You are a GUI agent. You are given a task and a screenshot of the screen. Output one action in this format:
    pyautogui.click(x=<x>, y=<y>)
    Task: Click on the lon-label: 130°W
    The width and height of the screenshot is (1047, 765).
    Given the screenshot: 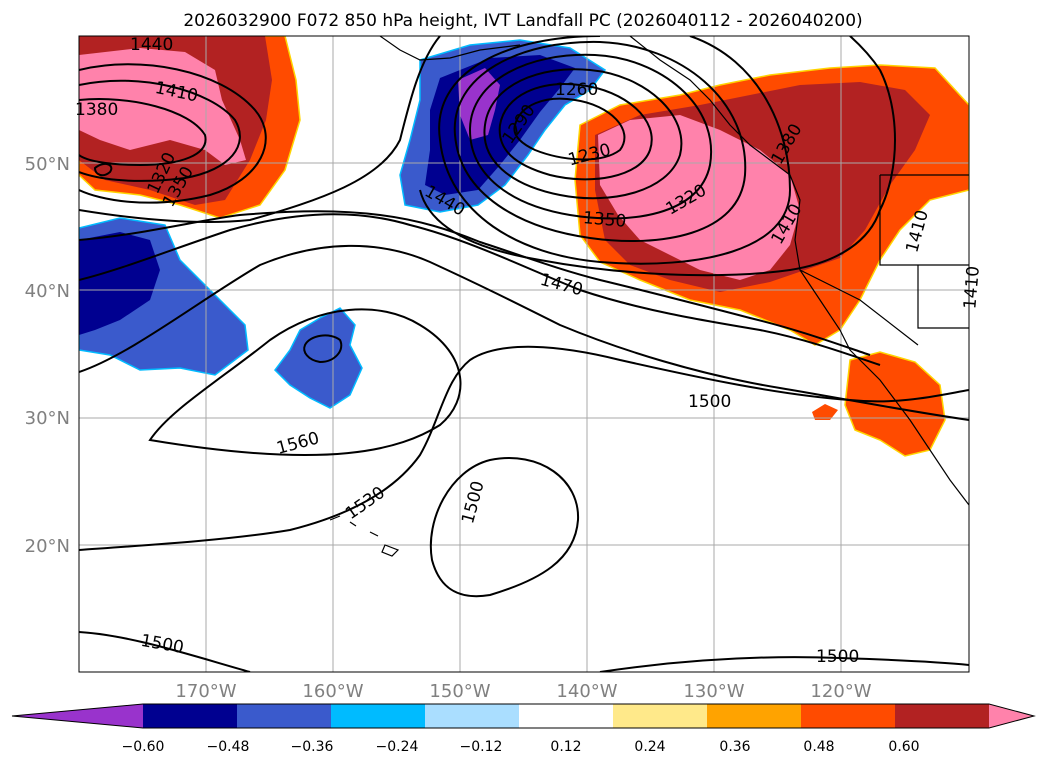 What is the action you would take?
    pyautogui.click(x=713, y=691)
    